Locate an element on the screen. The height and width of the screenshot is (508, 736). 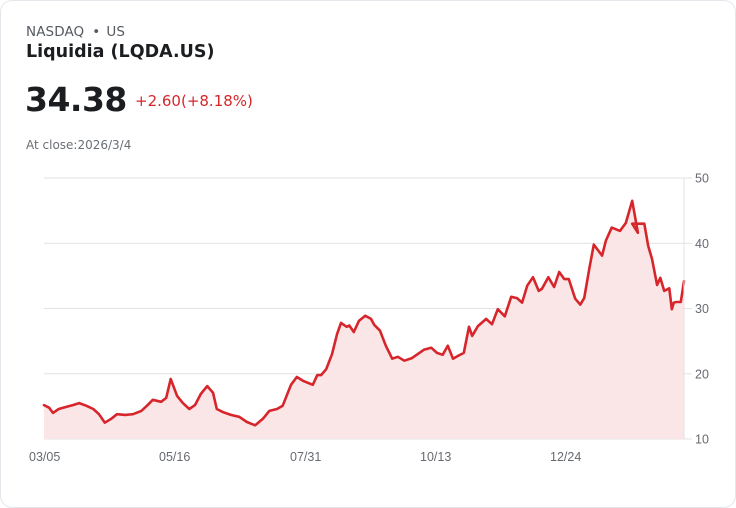
exchange-name: NASDAQ is located at coordinates (55, 32).